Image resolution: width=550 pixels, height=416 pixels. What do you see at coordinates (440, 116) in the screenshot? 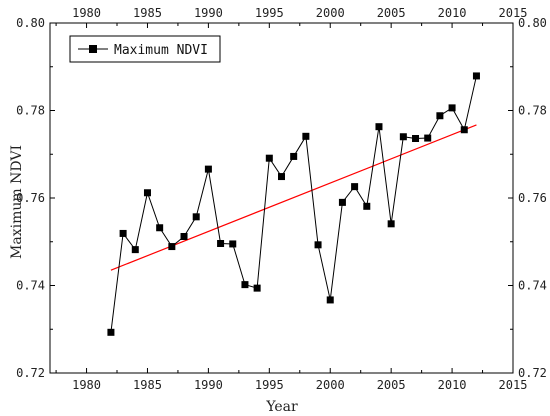
I see `data-point-2009` at bounding box center [440, 116].